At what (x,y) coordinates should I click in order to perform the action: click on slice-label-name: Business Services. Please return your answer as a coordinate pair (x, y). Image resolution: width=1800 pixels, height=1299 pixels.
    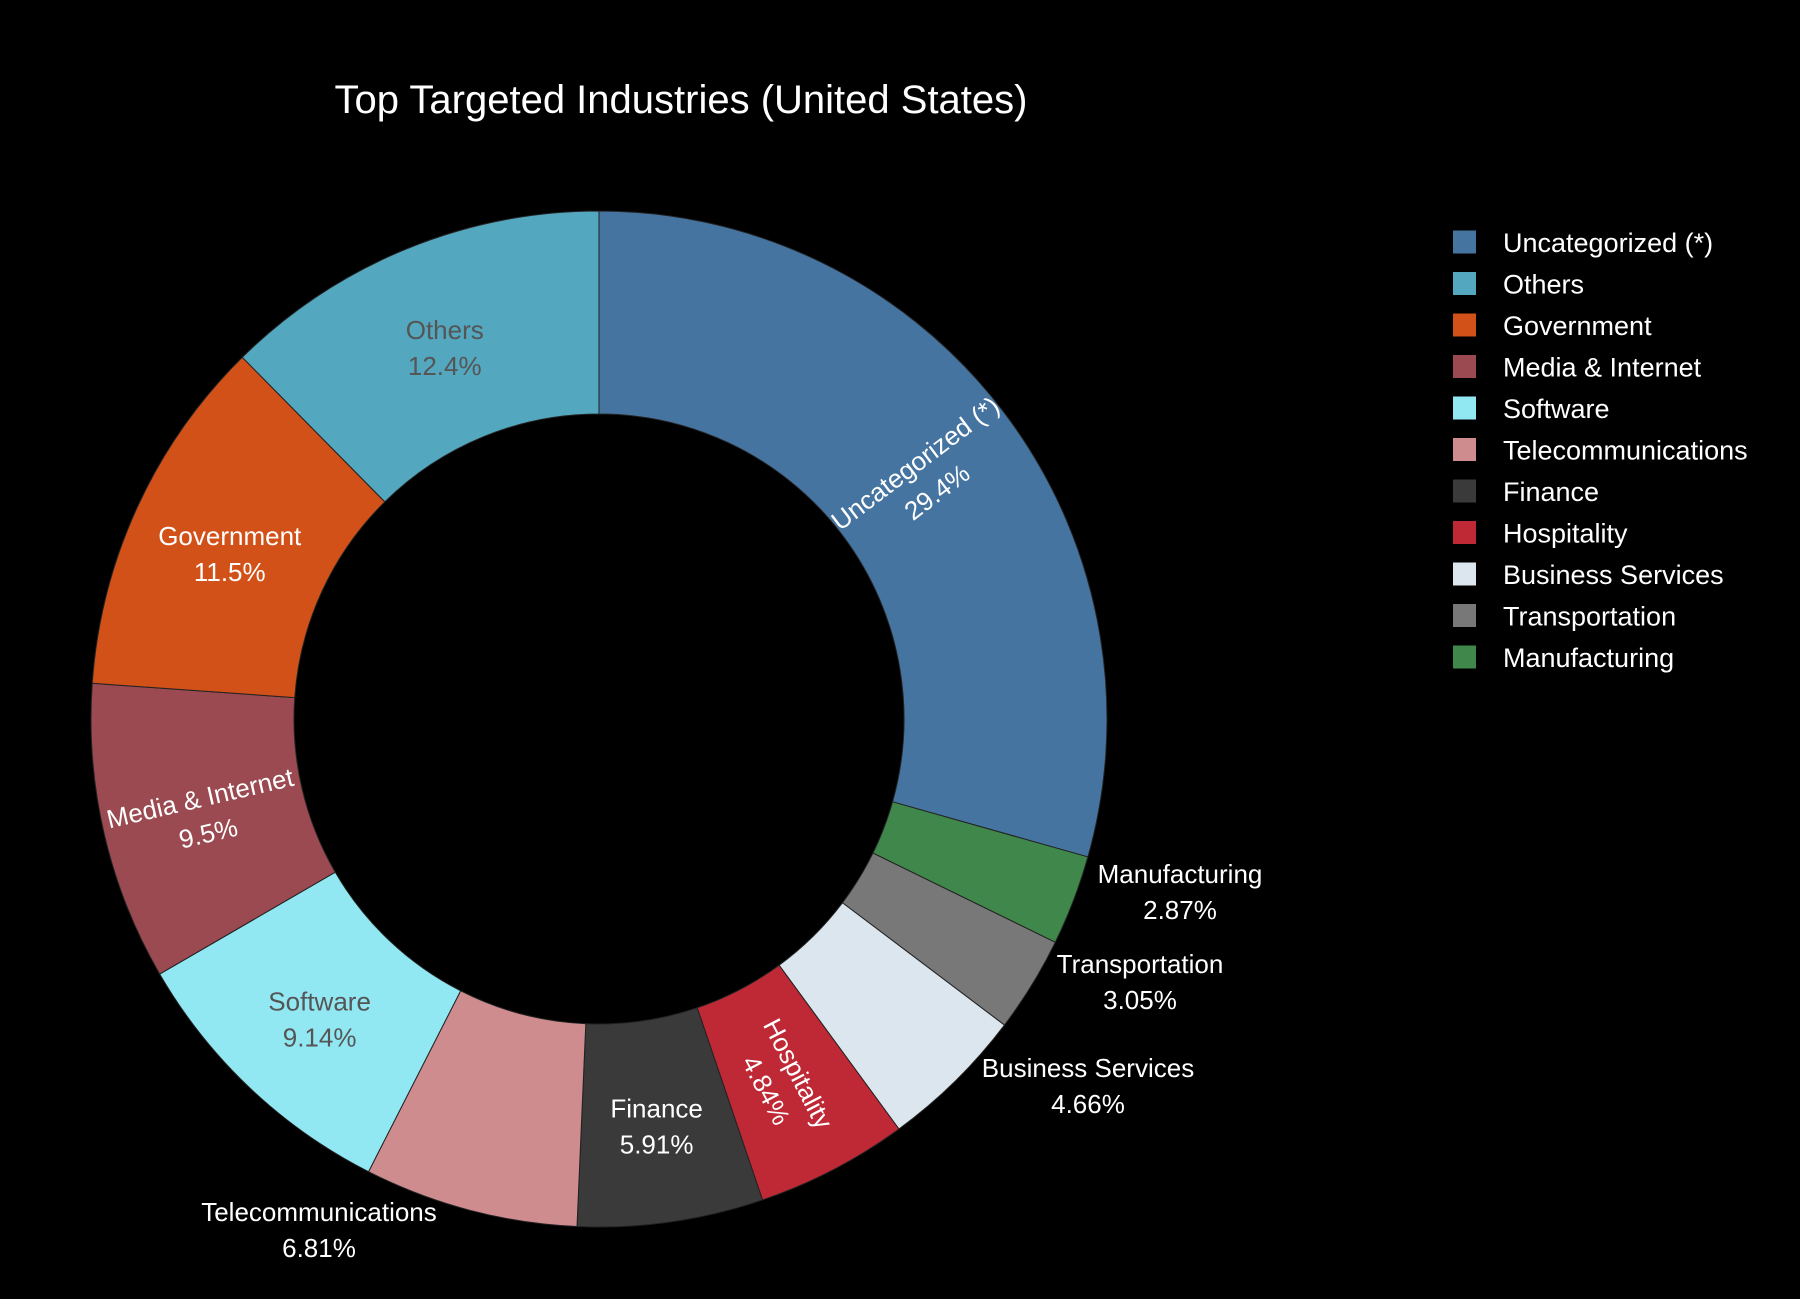
    Looking at the image, I should click on (1088, 1068).